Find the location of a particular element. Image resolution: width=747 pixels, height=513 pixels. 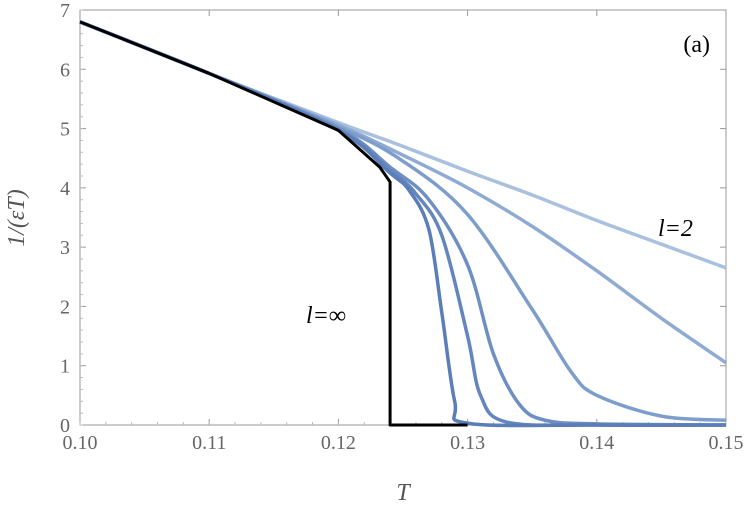

x-tick-label: 0.10 is located at coordinates (80, 443).